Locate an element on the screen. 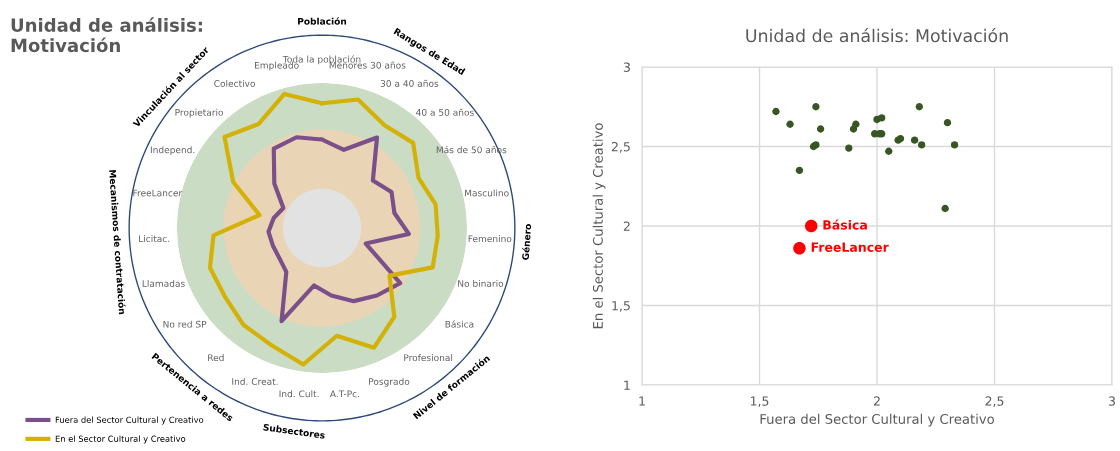  x-tick-label: 1,5 is located at coordinates (759, 402).